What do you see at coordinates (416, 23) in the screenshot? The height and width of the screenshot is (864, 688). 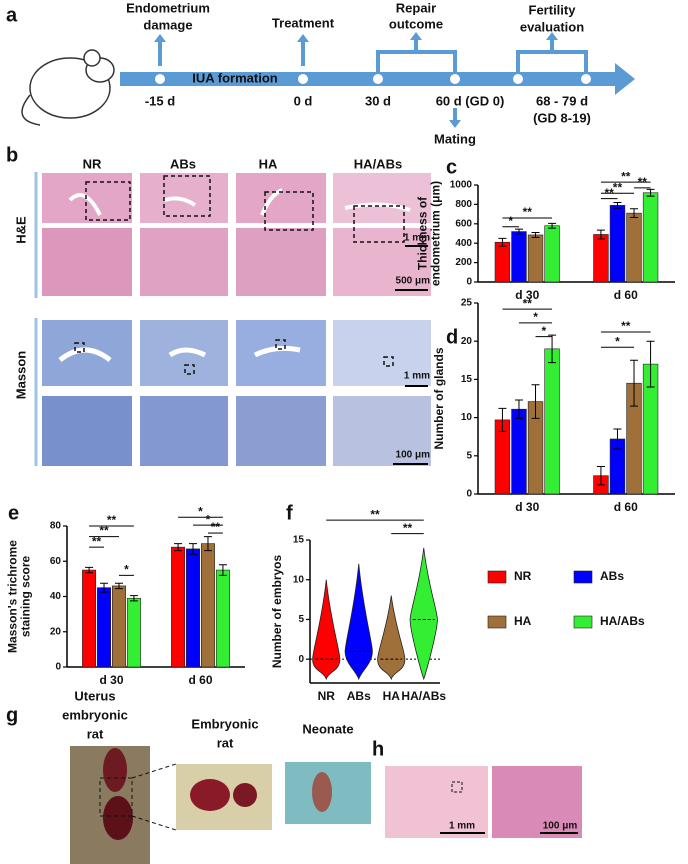 I see `event-label: outcome` at bounding box center [416, 23].